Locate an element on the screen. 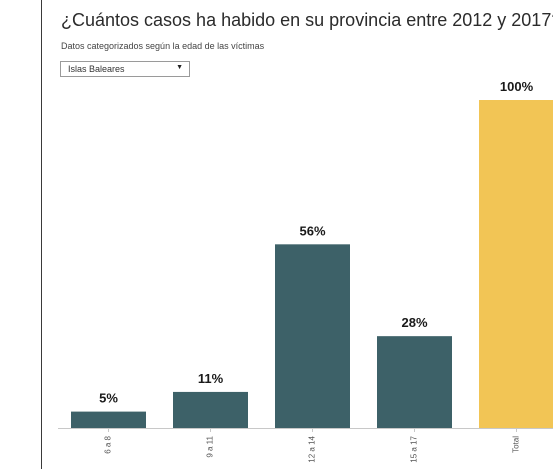  left-divider is located at coordinates (41, 234).